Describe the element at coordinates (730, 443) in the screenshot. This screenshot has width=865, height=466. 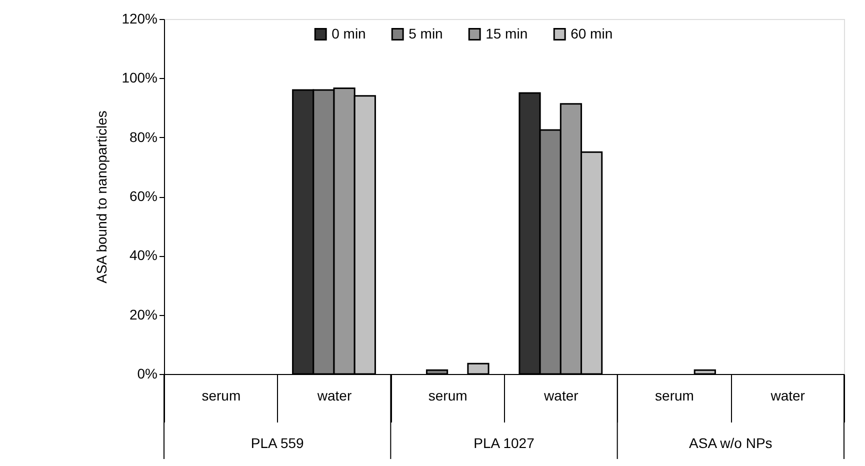
I see `text: ASA w/o NPs` at that location.